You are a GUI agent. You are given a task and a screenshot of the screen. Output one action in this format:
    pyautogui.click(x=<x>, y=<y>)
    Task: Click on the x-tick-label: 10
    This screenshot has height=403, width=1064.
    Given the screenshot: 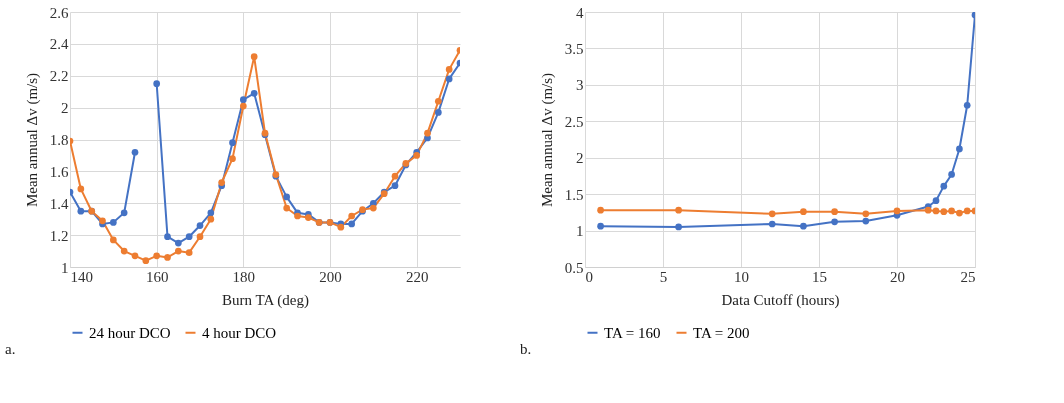 What is the action you would take?
    pyautogui.click(x=741, y=276)
    